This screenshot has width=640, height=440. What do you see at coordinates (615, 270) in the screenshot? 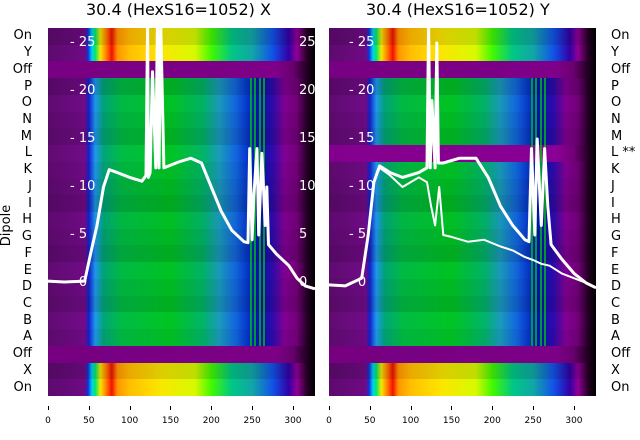
I see `row-label: E` at bounding box center [615, 270].